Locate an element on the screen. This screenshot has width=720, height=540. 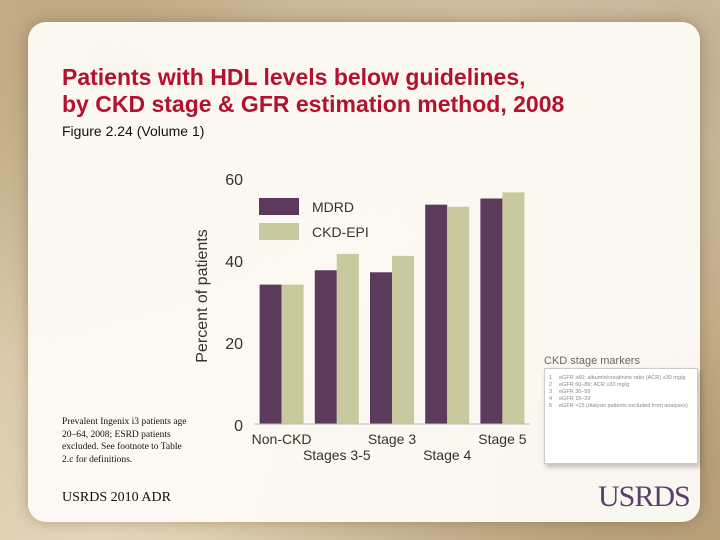
x-category-label: Stage 3 is located at coordinates (392, 439).